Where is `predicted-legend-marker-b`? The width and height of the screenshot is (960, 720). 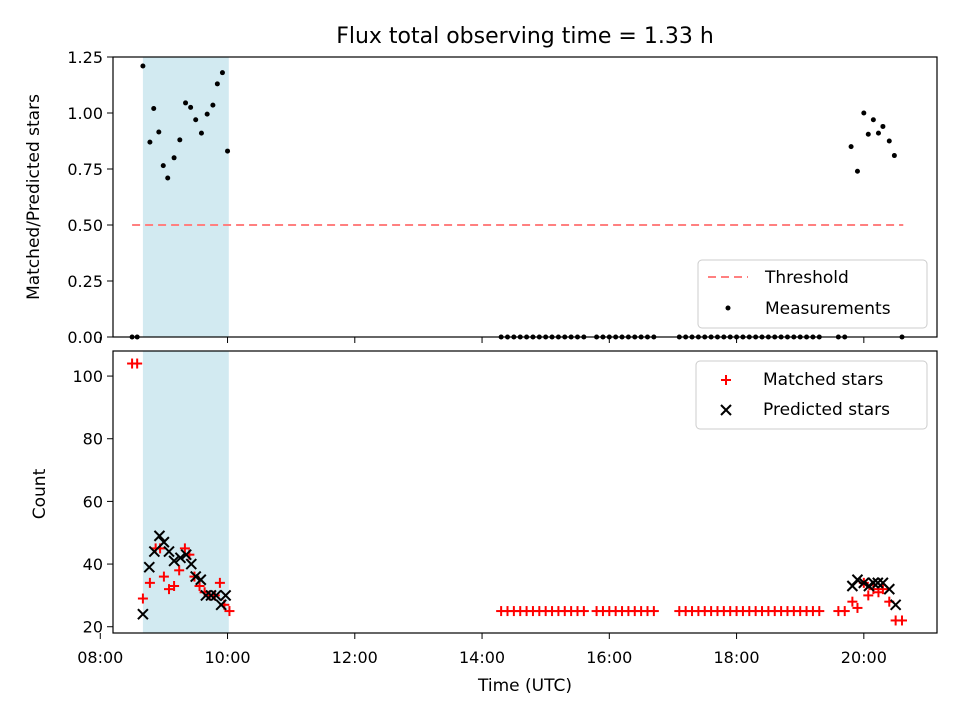
predicted-legend-marker-b is located at coordinates (726, 410).